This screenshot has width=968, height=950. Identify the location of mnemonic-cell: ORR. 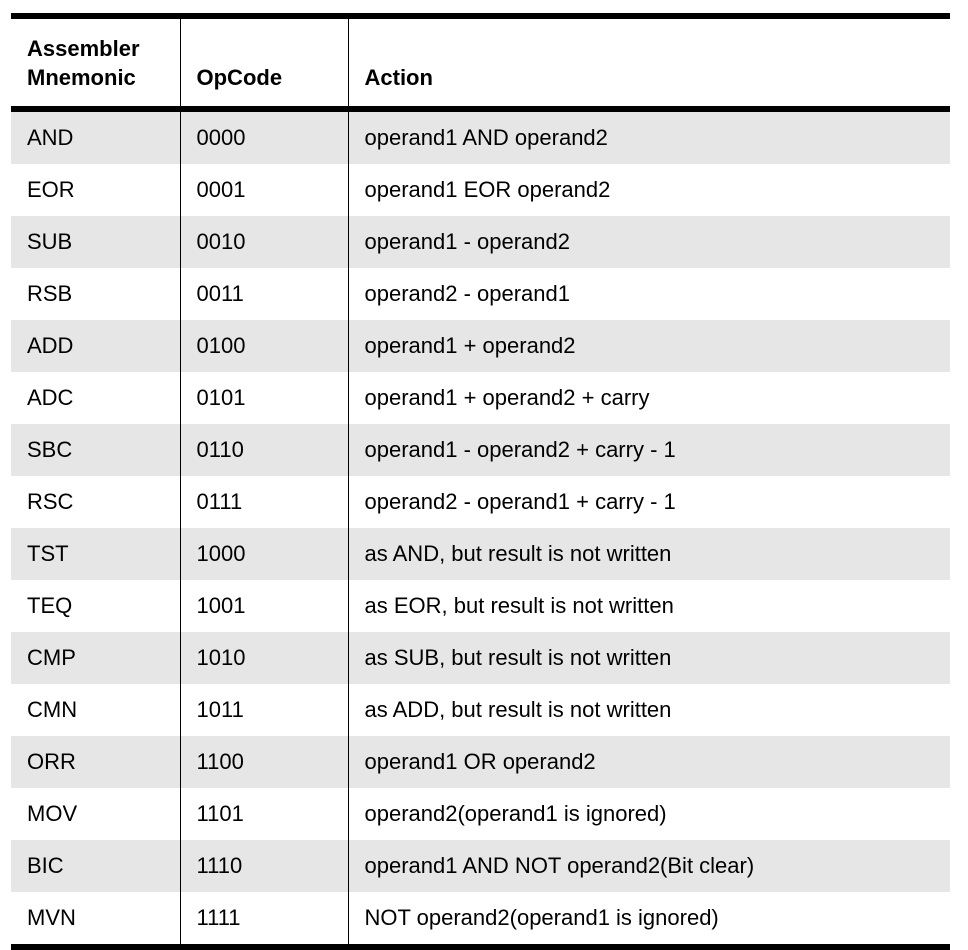
(96, 762).